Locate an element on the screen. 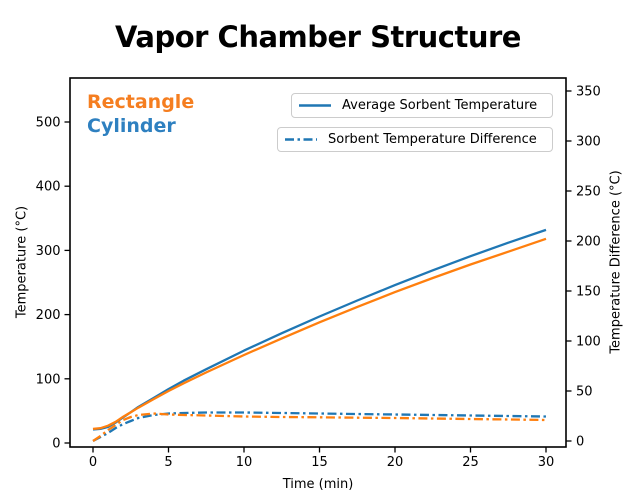 The width and height of the screenshot is (636, 502). solid-line-icon is located at coordinates (315, 105).